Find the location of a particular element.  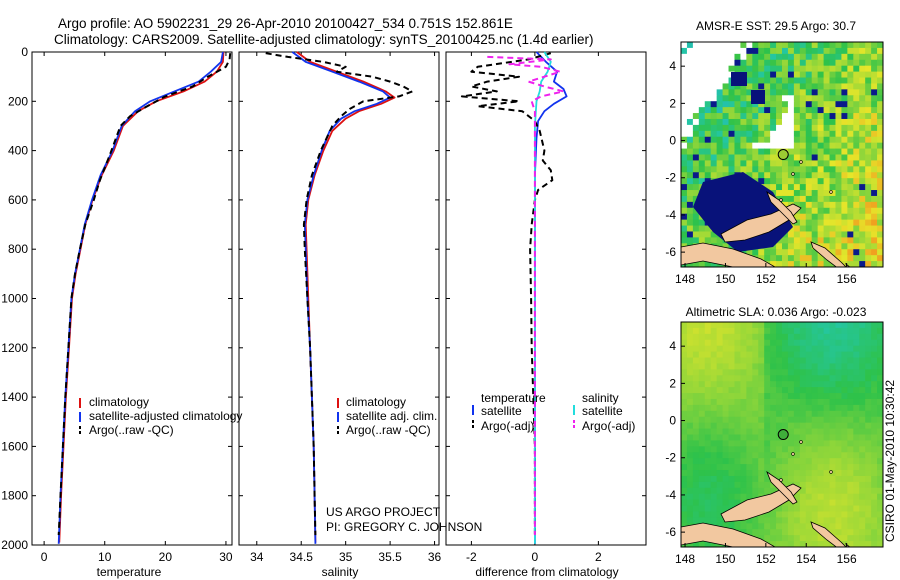

map-land is located at coordinates (828, 254).